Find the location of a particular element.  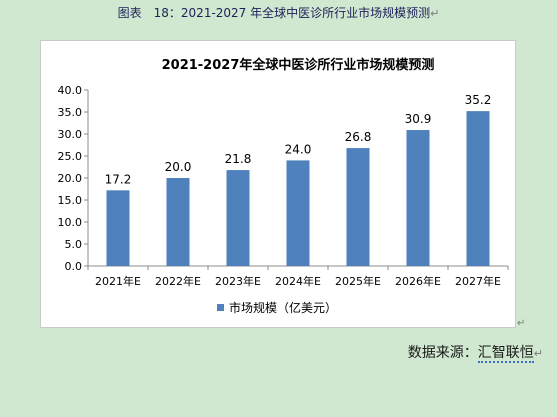

y-tick-label: 35.0 is located at coordinates (70, 112).